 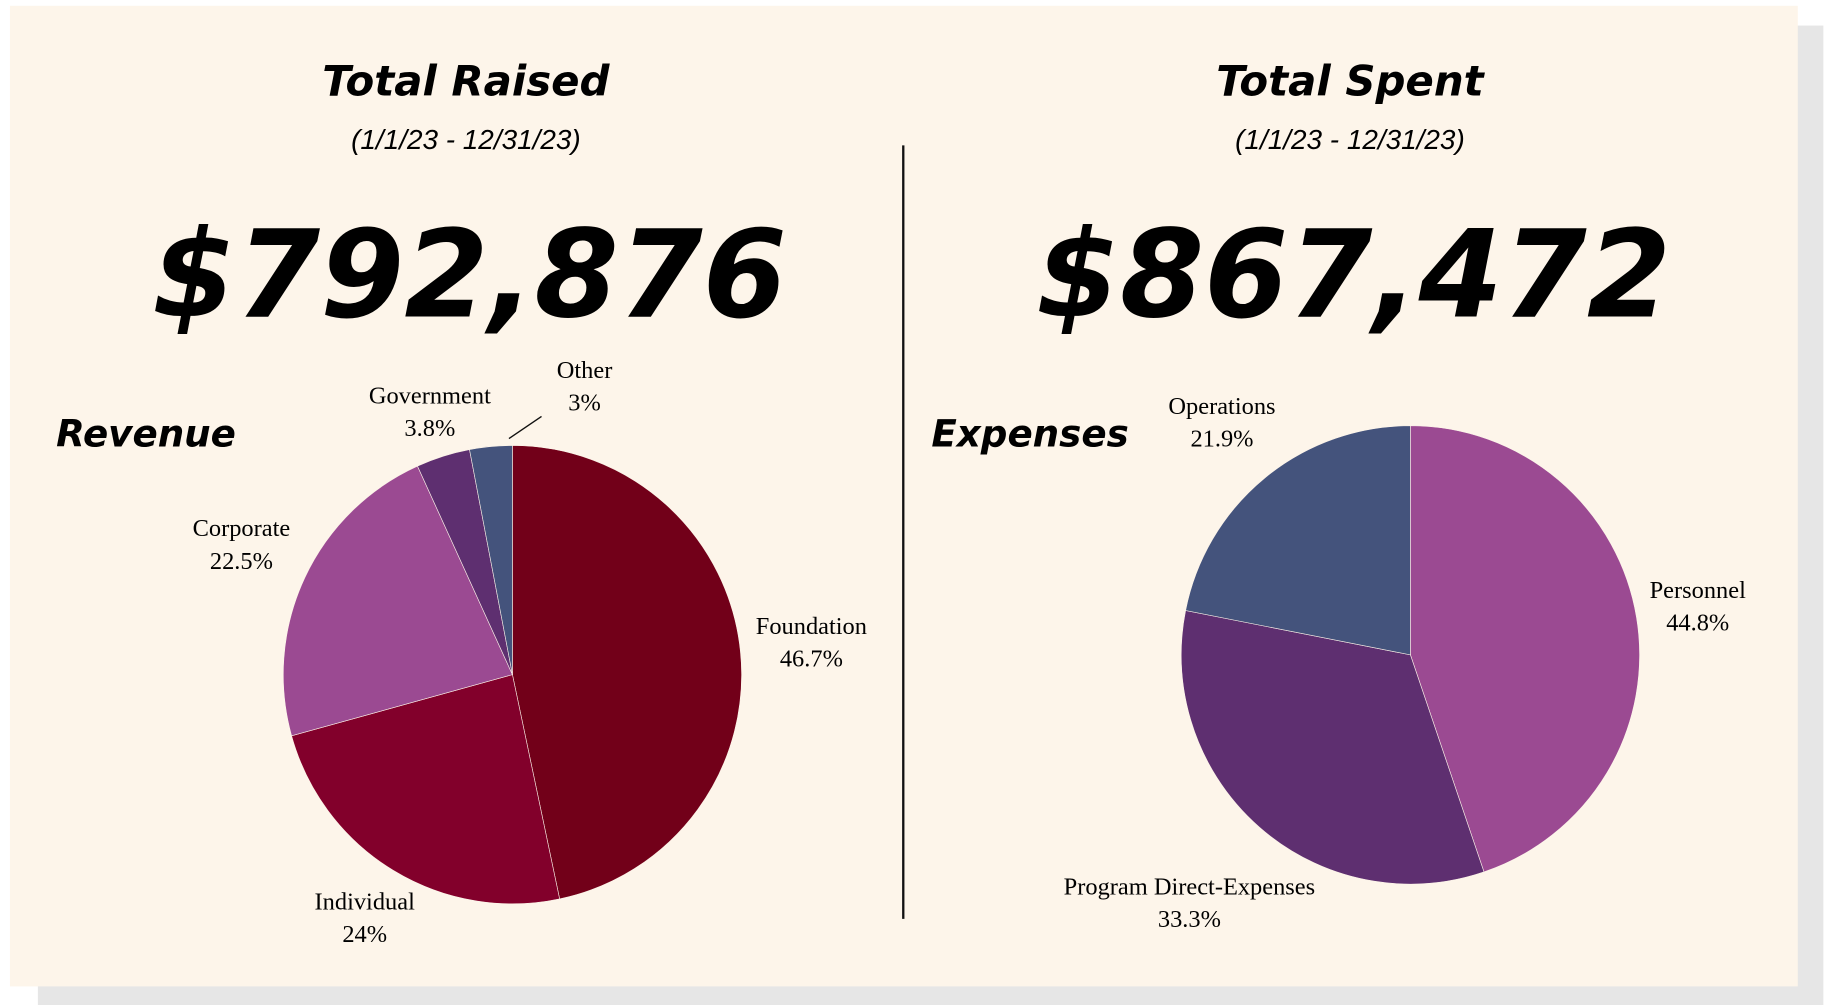 I want to click on slice-percent: 3%, so click(x=584, y=403).